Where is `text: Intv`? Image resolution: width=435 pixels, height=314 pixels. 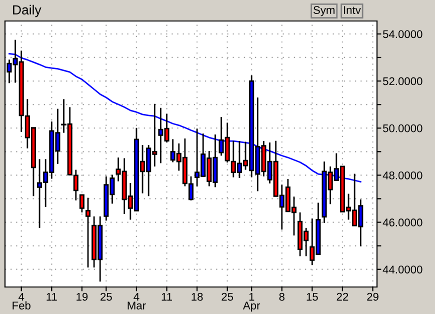 text: Intv is located at coordinates (352, 10).